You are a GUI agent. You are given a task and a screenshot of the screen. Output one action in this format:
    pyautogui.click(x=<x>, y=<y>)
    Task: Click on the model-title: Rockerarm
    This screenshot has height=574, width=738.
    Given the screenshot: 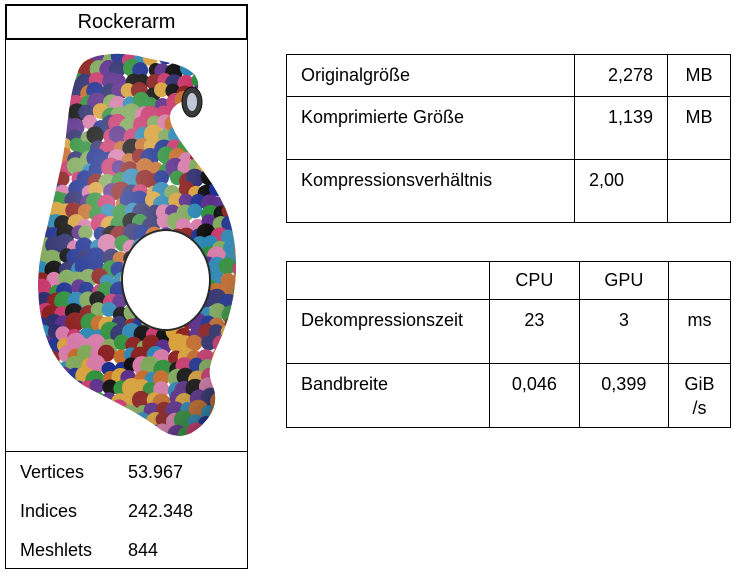 What is the action you would take?
    pyautogui.click(x=126, y=22)
    